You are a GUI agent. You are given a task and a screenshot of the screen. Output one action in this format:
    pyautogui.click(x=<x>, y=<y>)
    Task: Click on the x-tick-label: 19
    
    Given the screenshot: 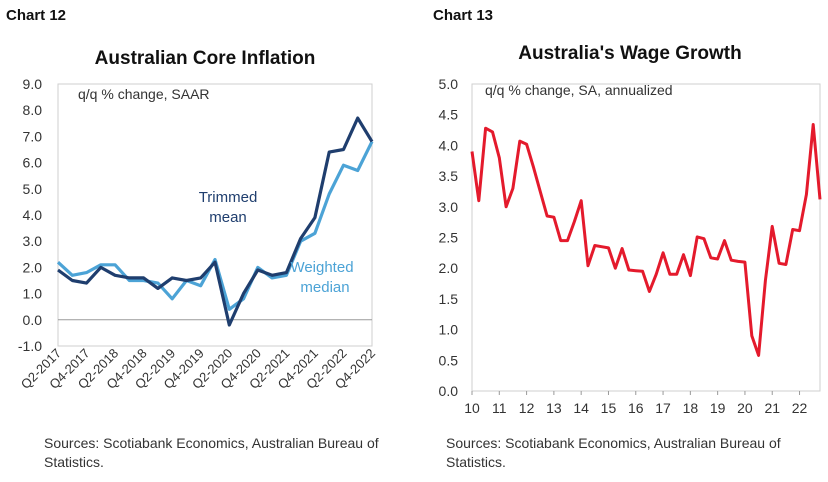 What is the action you would take?
    pyautogui.click(x=718, y=408)
    